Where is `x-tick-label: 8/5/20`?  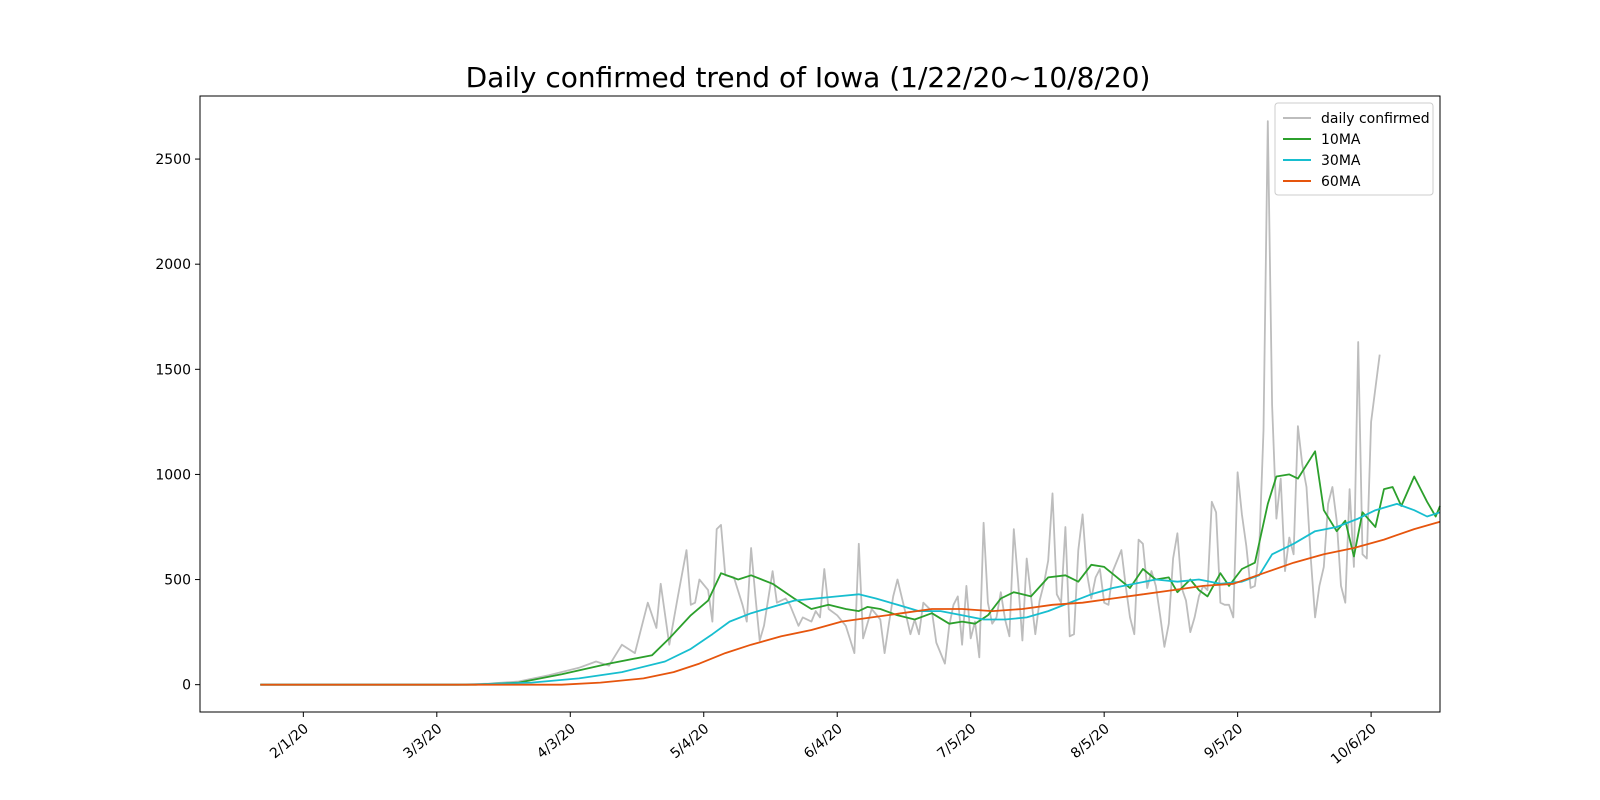
x-tick-label: 8/5/20 is located at coordinates (1090, 741).